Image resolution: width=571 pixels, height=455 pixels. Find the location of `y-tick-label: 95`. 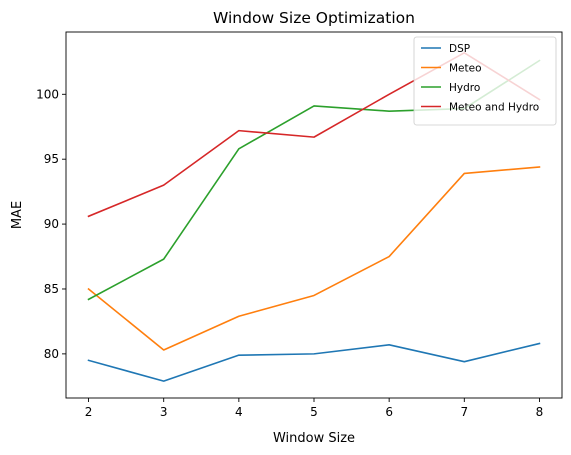

y-tick-label: 95 is located at coordinates (51, 159).